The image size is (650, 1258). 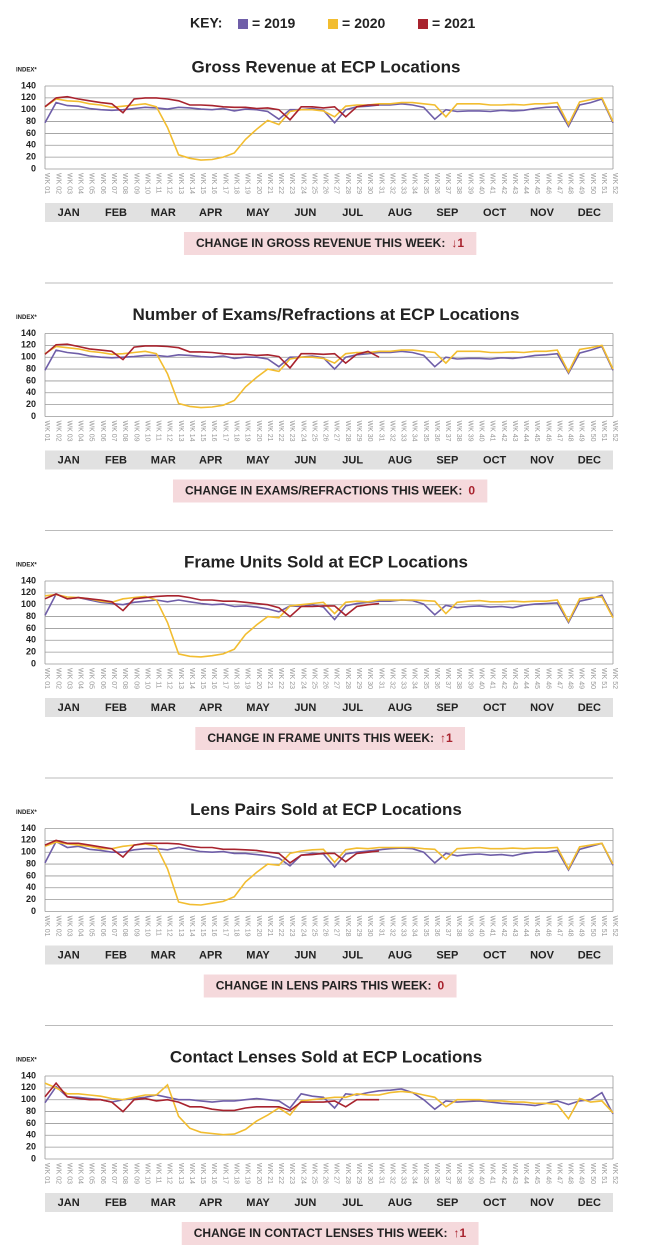 I want to click on y-tick-label: 20, so click(x=31, y=899).